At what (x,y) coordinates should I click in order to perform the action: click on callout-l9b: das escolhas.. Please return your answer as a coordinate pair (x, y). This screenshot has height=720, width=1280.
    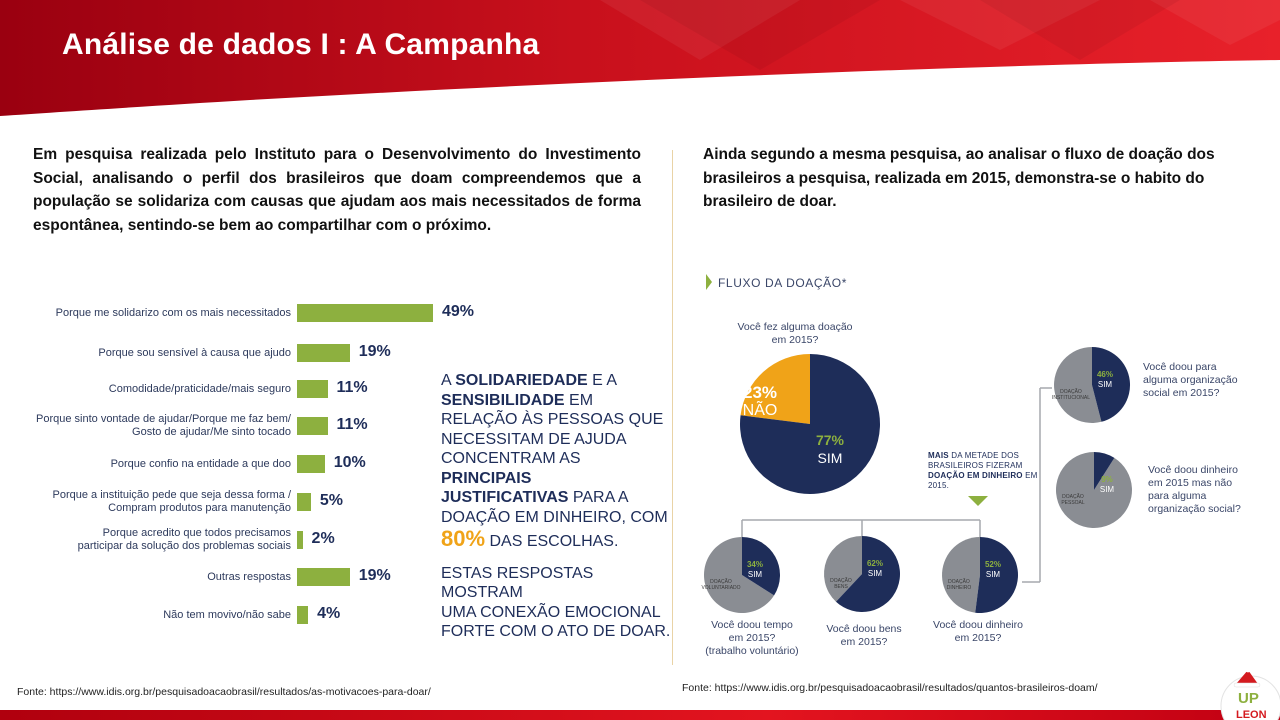
    Looking at the image, I should click on (552, 541).